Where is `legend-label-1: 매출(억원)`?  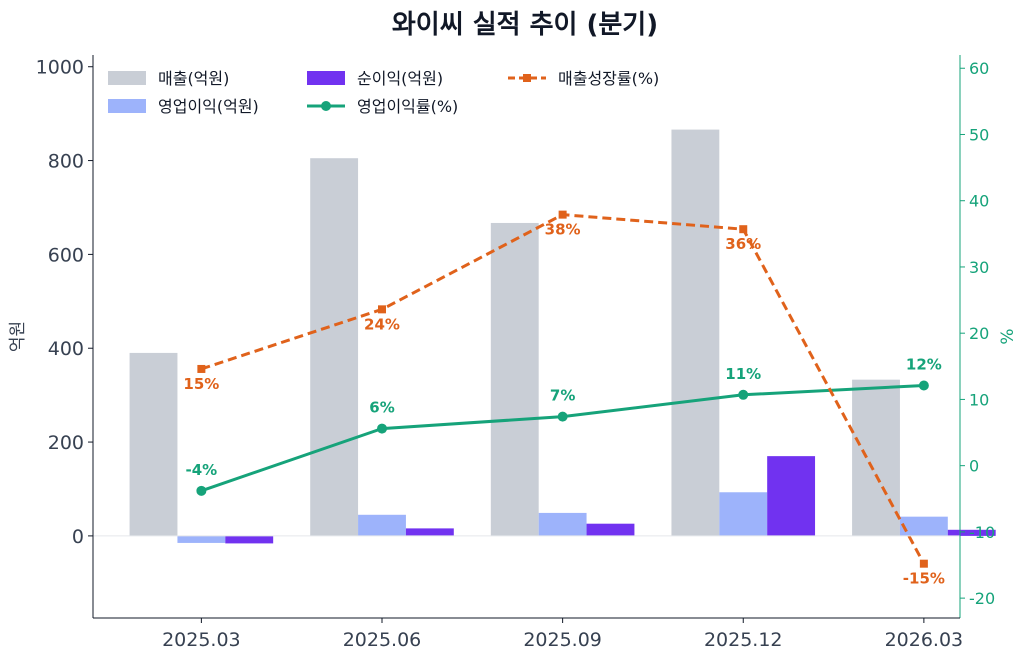 legend-label-1: 매출(억원) is located at coordinates (193, 78).